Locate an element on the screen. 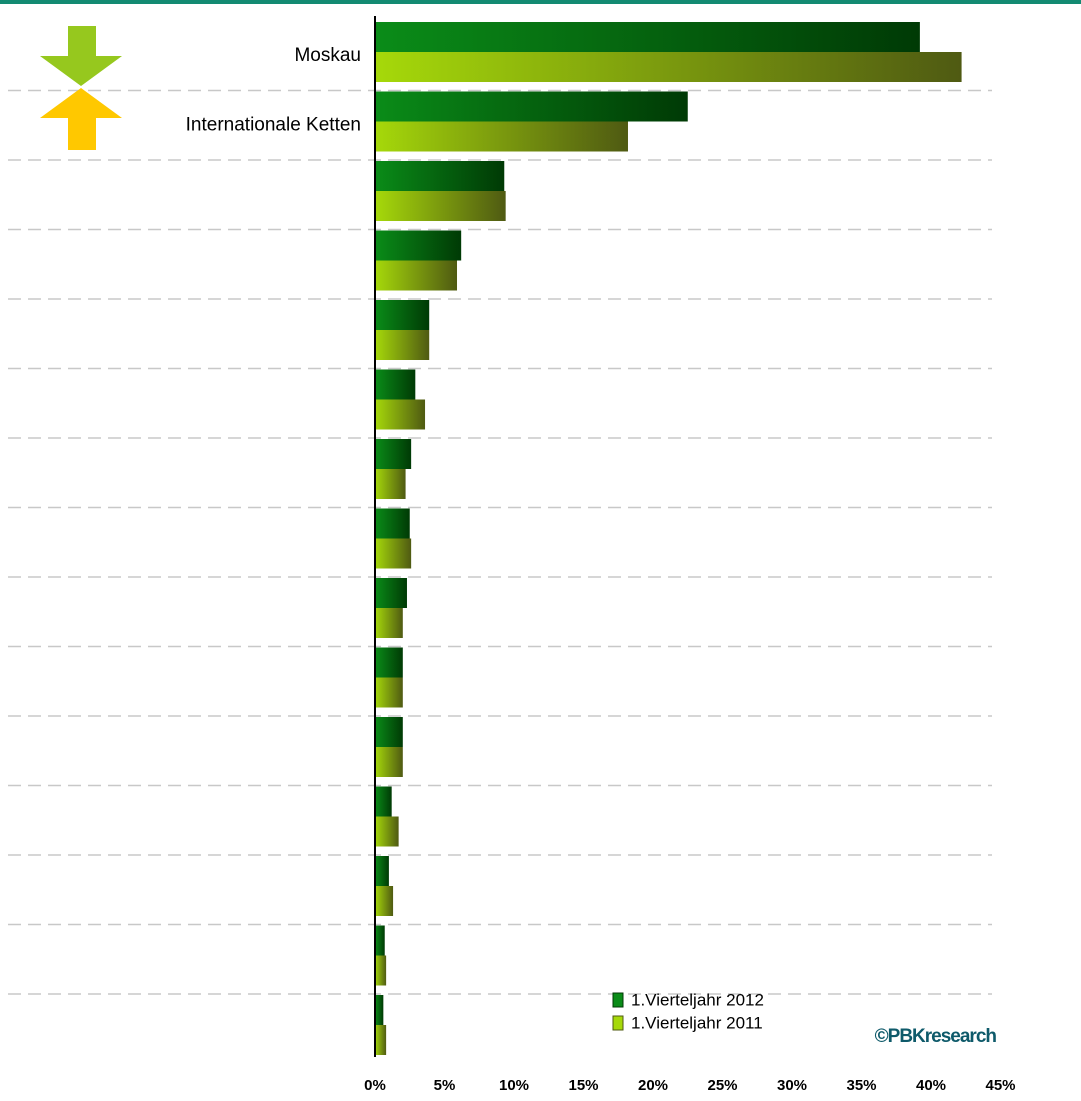 The height and width of the screenshot is (1101, 1081). up-arrow-icon is located at coordinates (81, 119).